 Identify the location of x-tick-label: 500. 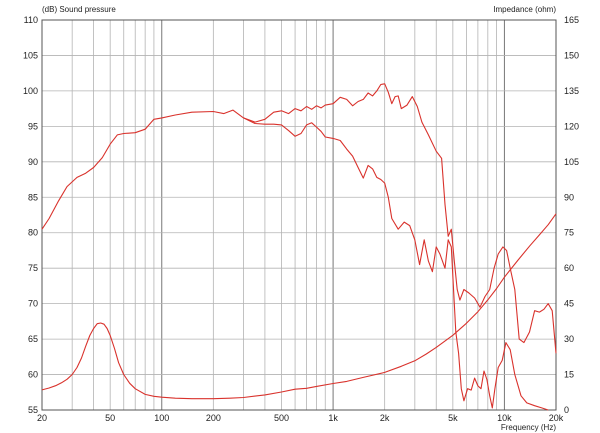
(281, 418).